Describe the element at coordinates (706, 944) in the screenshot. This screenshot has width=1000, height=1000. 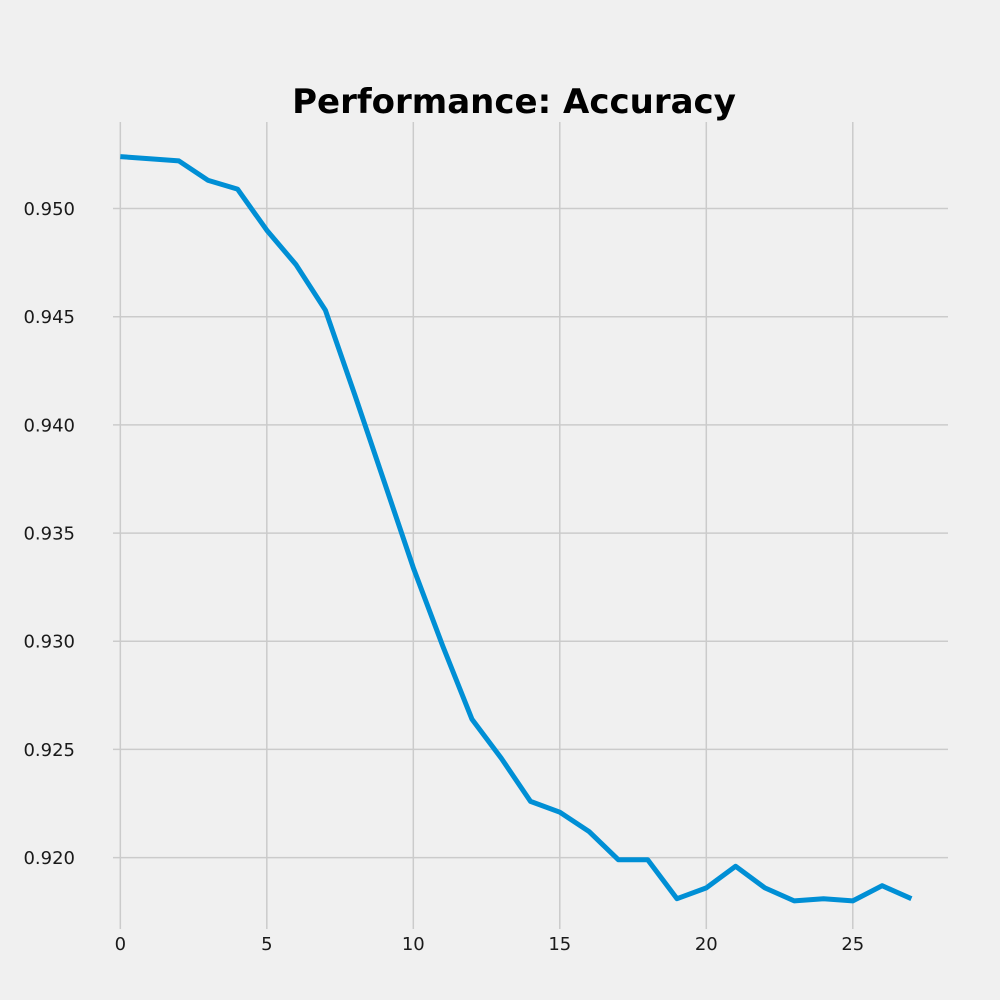
I see `x-tick-label: 20` at that location.